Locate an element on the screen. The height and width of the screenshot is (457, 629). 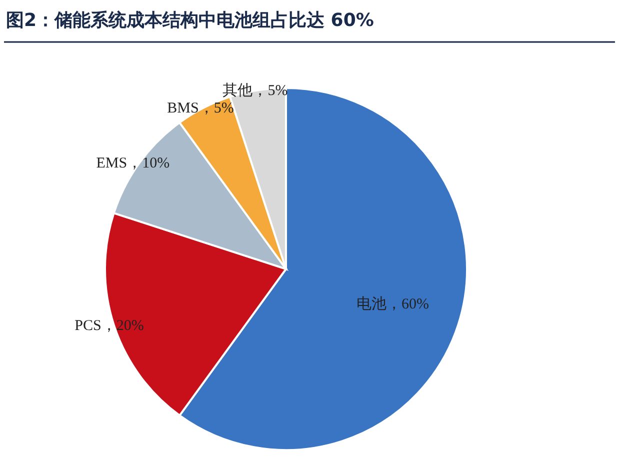
chart-title: 图2：储能系统成本结构中电池组占比达 60% is located at coordinates (190, 20).